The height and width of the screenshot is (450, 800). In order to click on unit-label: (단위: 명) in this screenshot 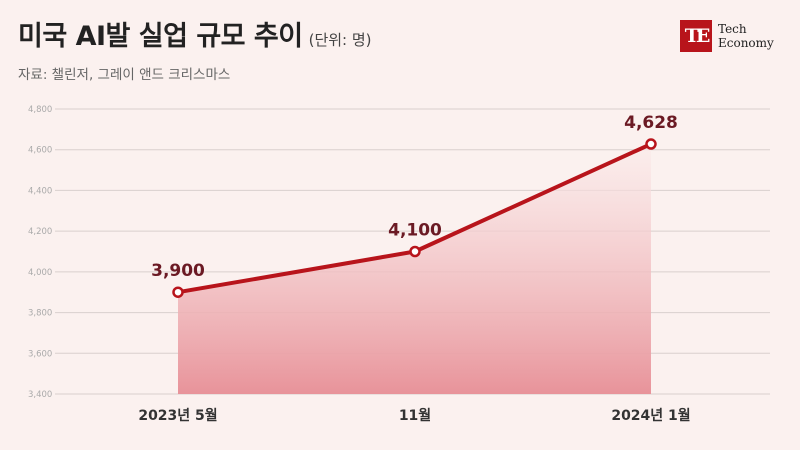, I will do `click(340, 40)`.